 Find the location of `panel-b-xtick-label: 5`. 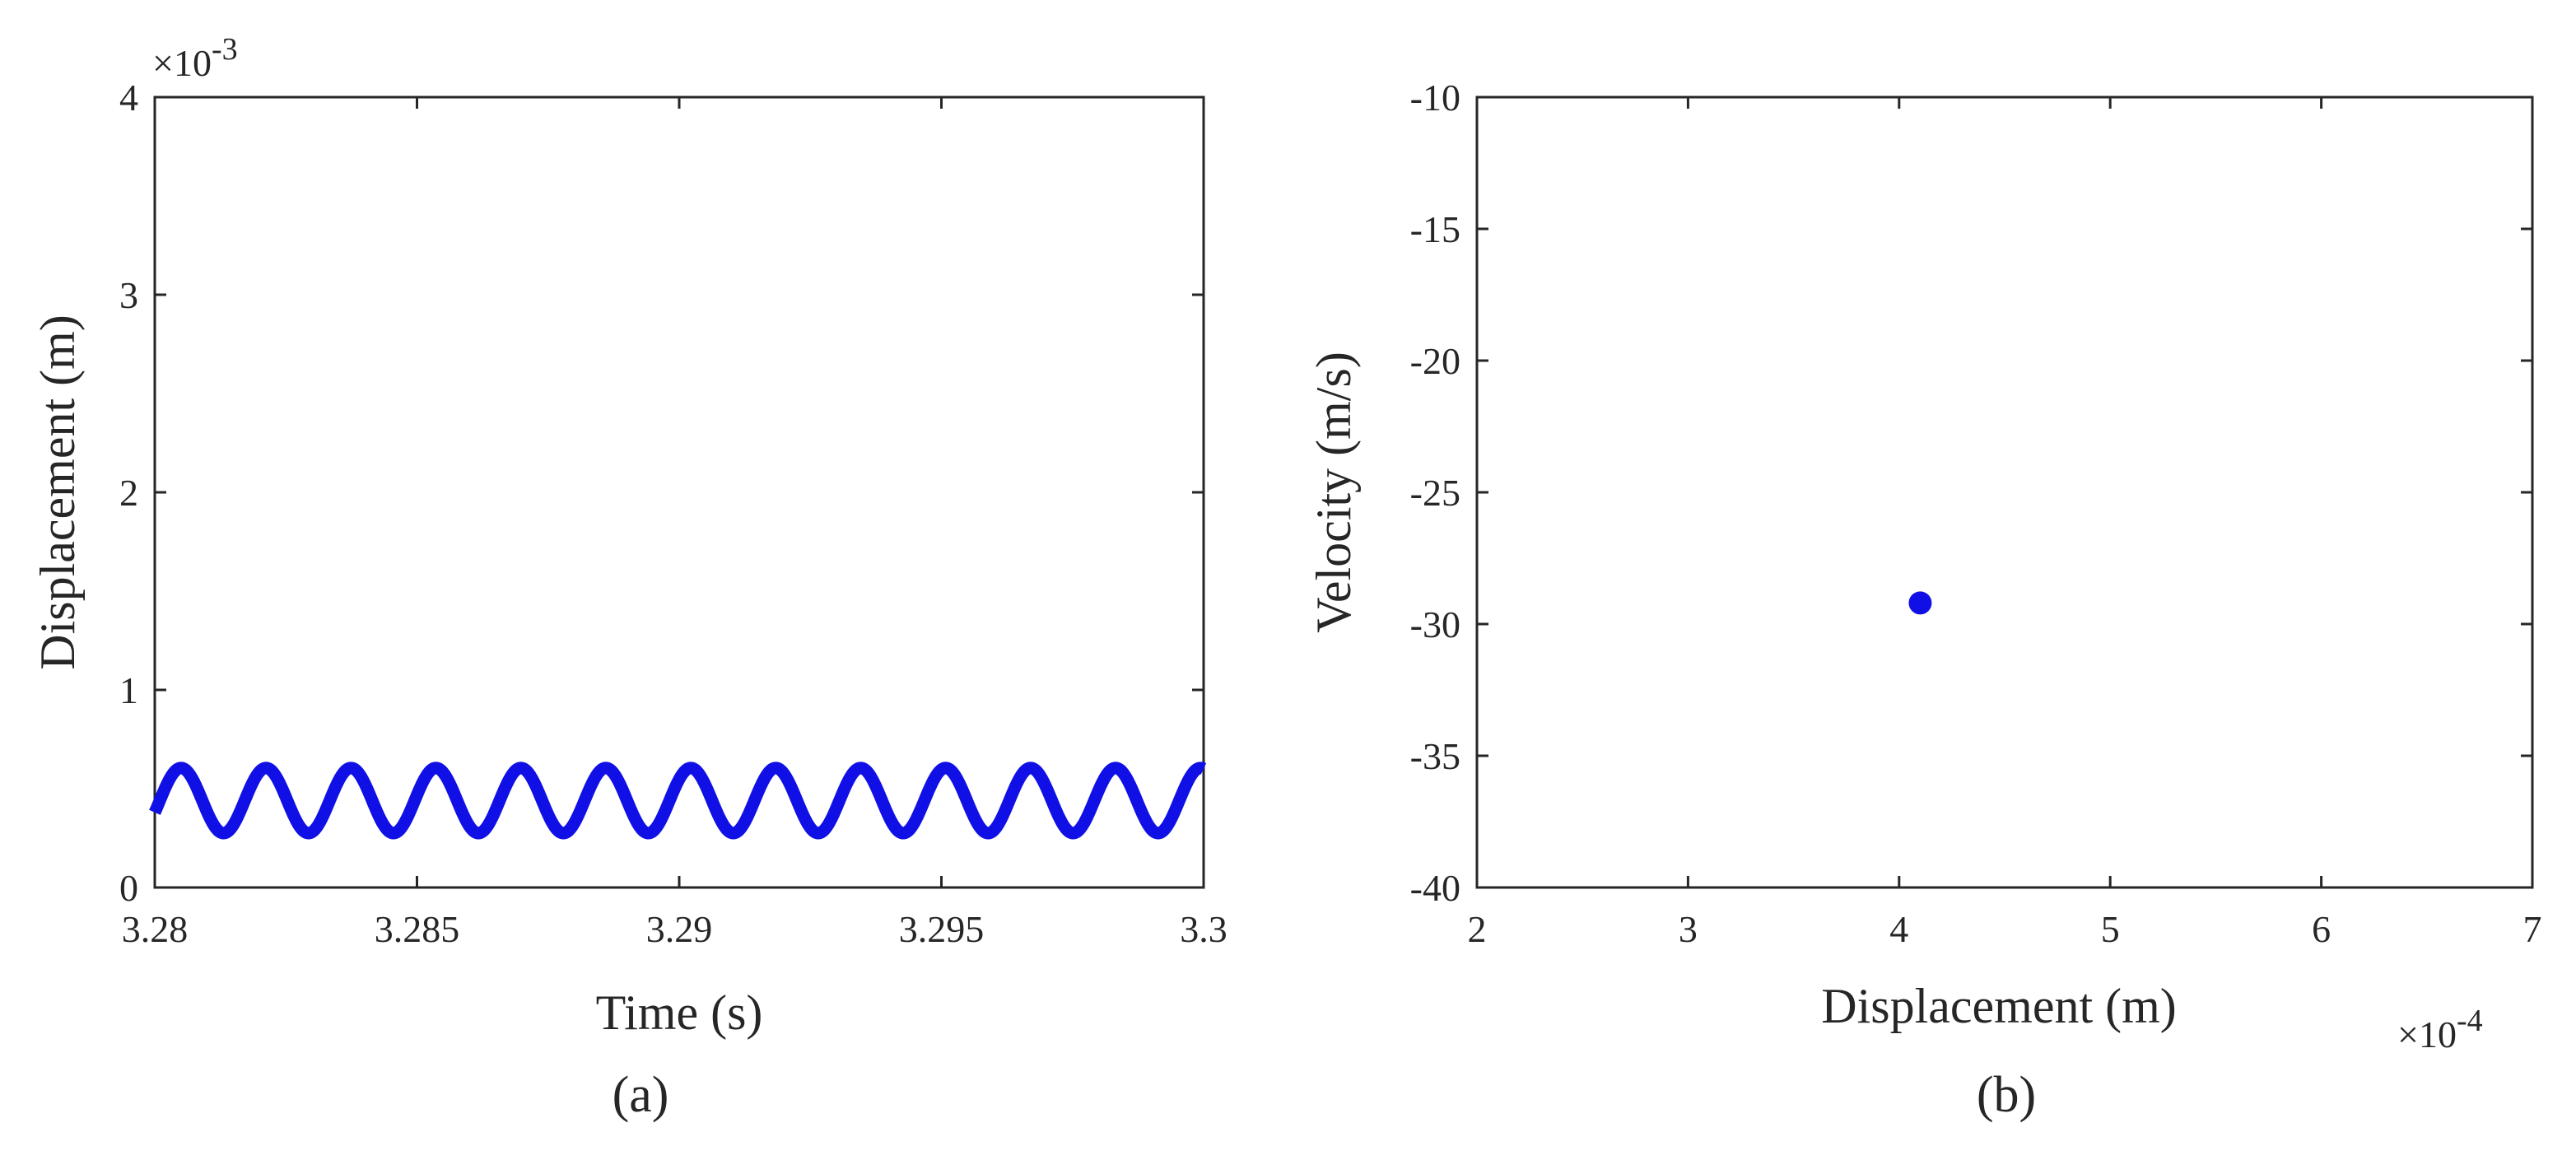

panel-b-xtick-label: 5 is located at coordinates (2110, 929).